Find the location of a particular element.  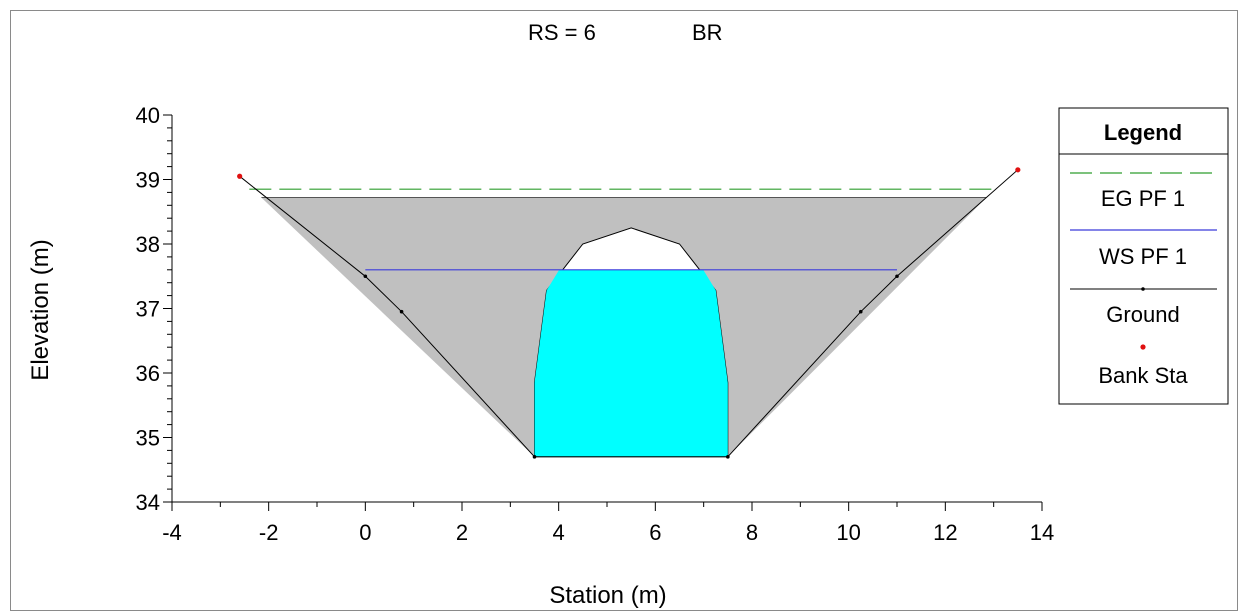

x-tick-label: 4 is located at coordinates (559, 532).